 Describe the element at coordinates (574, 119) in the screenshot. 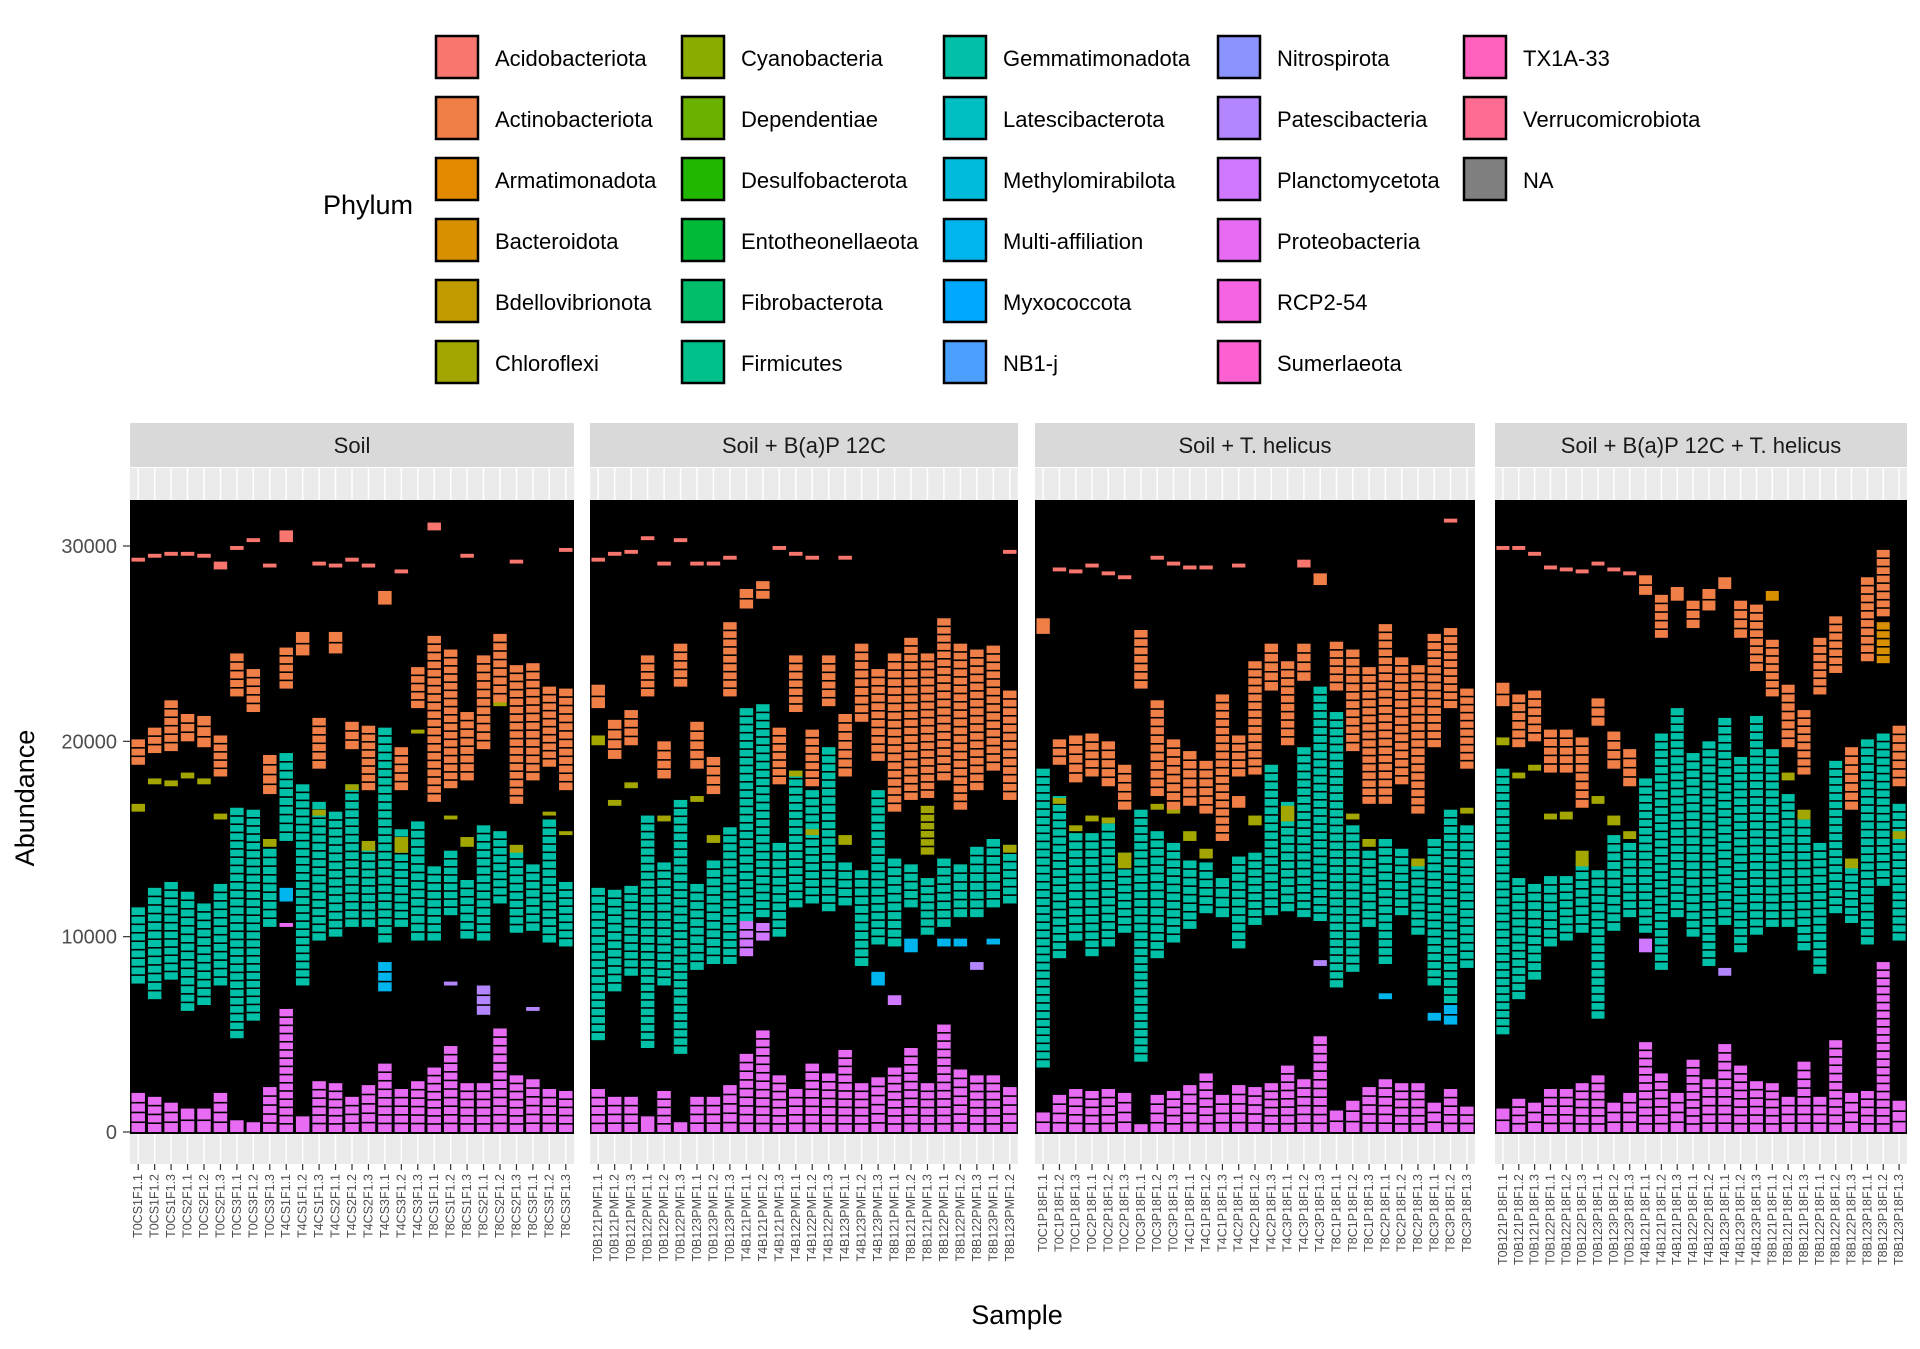

I see `legend-label: Actinobacteriota` at that location.